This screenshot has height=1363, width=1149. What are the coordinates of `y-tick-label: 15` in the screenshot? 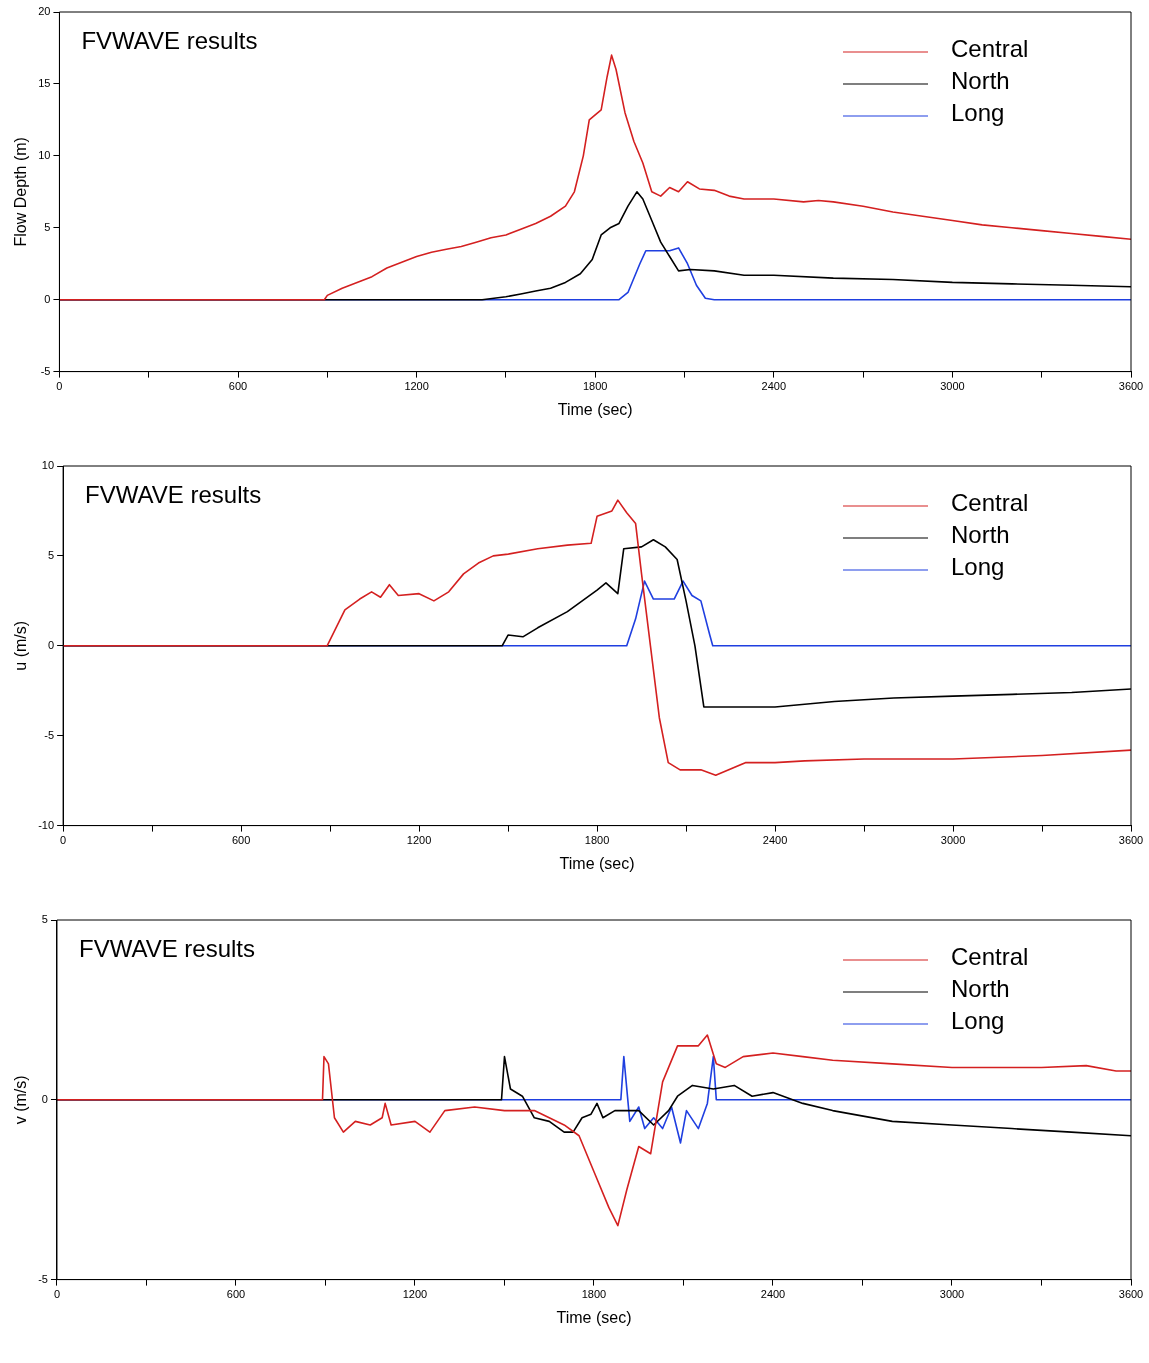 It's located at (44, 82).